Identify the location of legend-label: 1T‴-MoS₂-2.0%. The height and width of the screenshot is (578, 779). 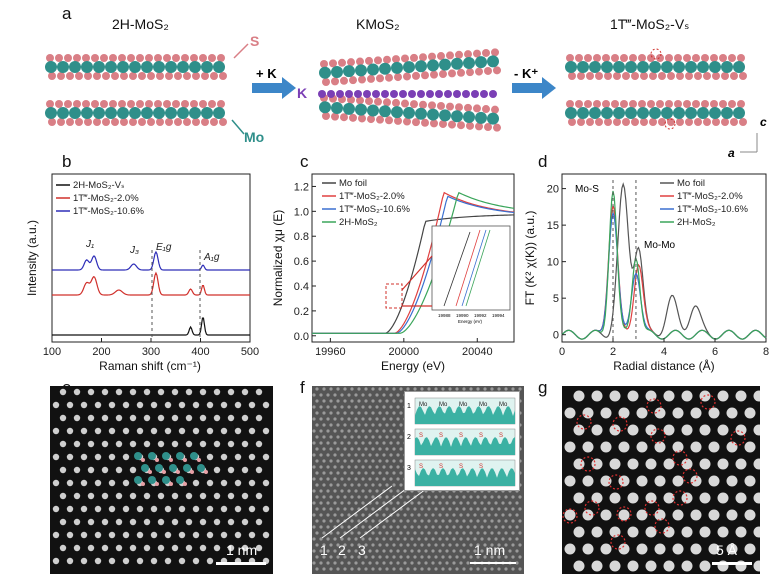
(372, 196).